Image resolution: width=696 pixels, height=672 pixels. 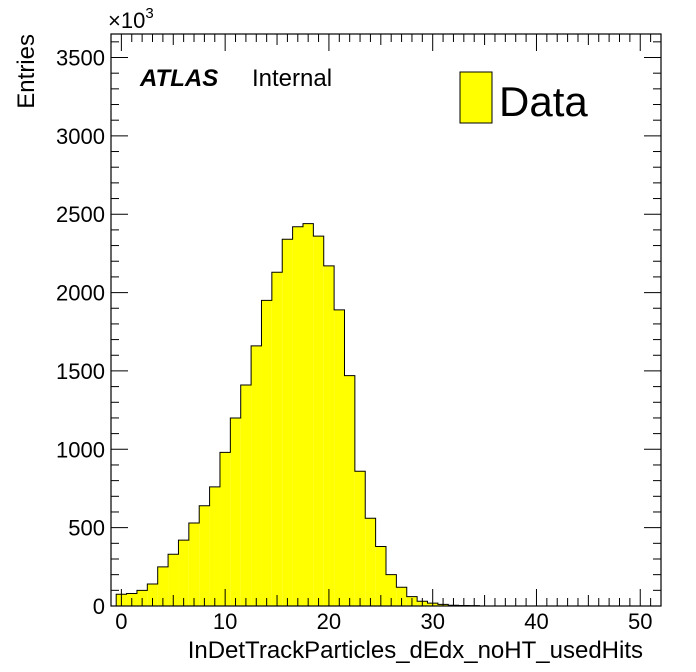 What do you see at coordinates (80, 214) in the screenshot?
I see `y-tick-label: 2500` at bounding box center [80, 214].